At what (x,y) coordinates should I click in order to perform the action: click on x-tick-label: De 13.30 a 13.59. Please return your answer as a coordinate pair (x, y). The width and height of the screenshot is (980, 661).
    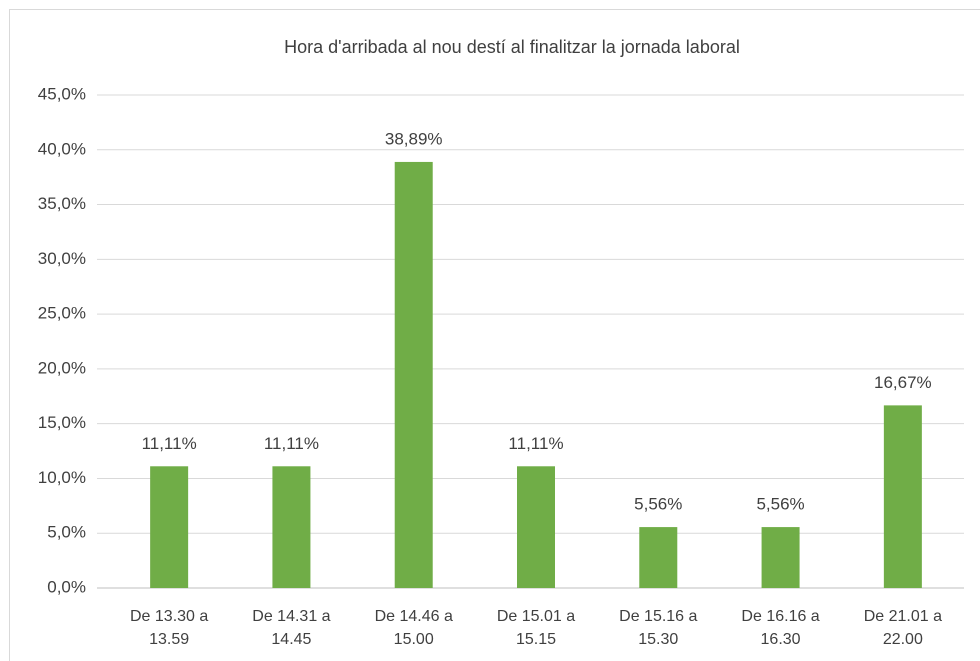
    Looking at the image, I should click on (169, 628).